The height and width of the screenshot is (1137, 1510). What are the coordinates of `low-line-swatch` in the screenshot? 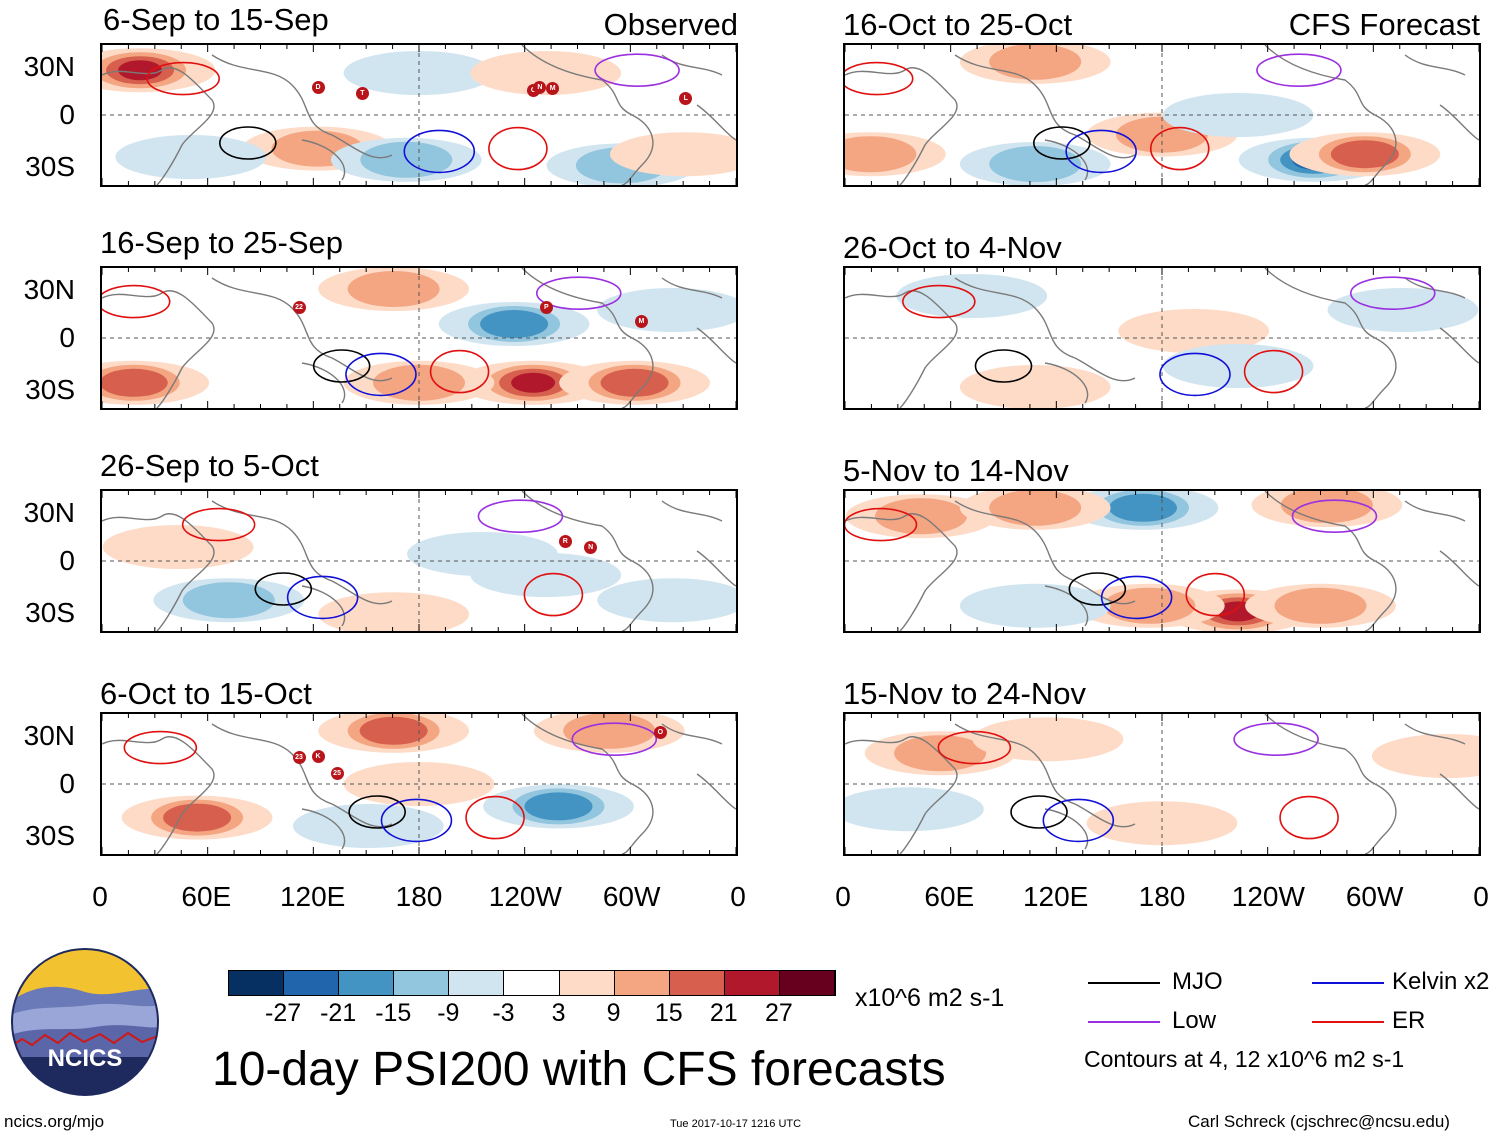 It's located at (1124, 1022).